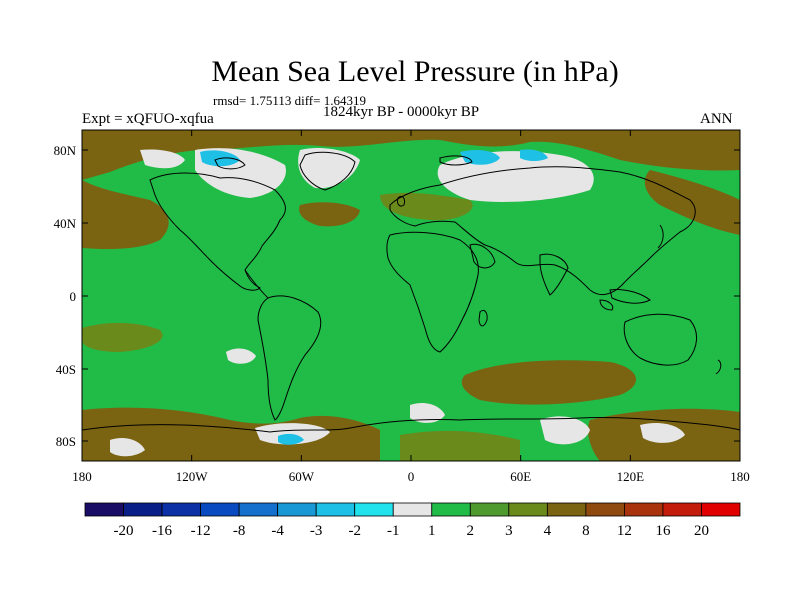  What do you see at coordinates (192, 476) in the screenshot?
I see `lon-tick-label: 120W` at bounding box center [192, 476].